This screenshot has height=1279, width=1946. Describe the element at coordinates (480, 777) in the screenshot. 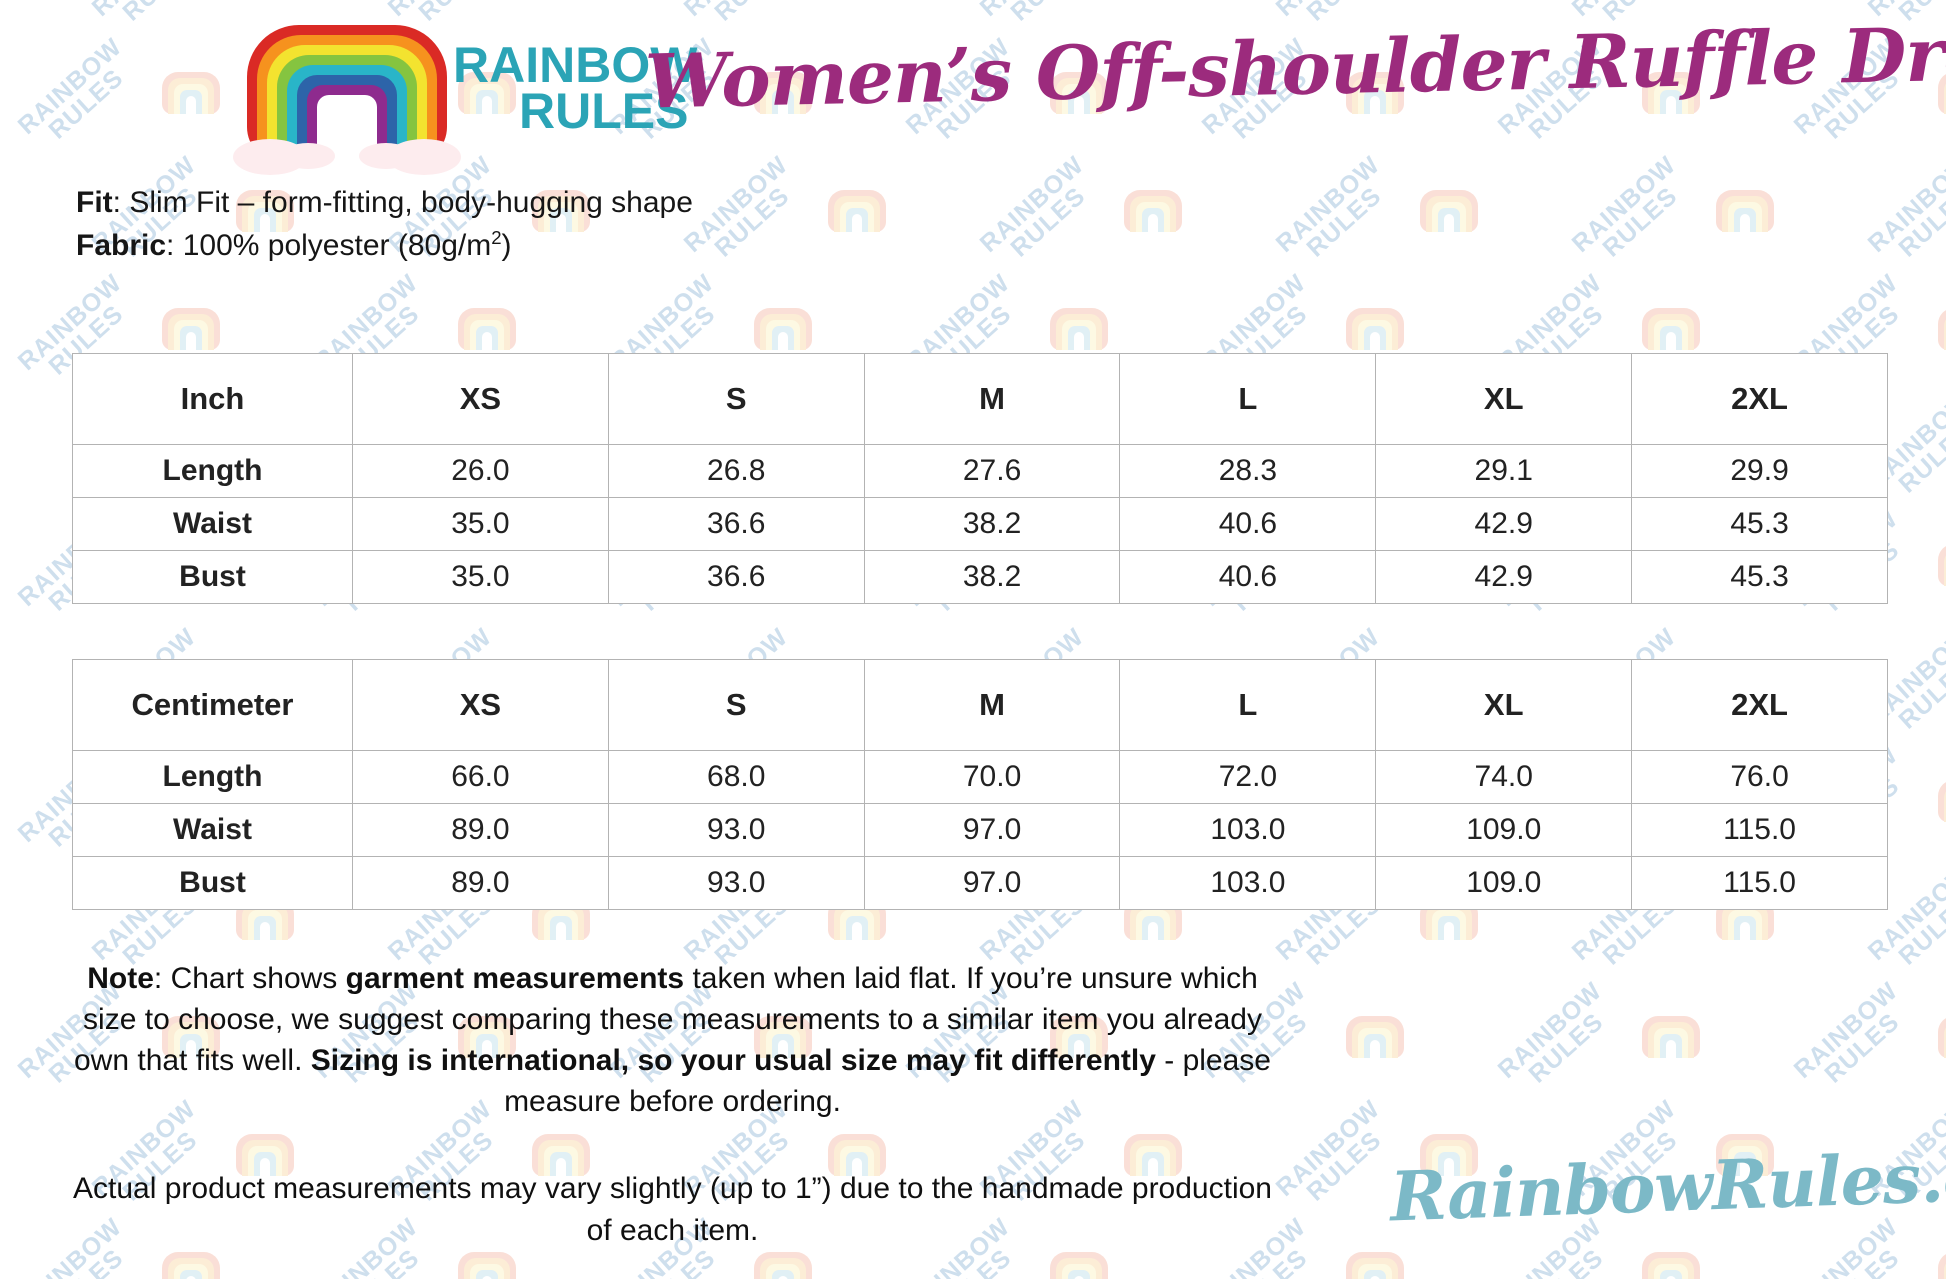

I see `measurement-cell: 66.0` at that location.